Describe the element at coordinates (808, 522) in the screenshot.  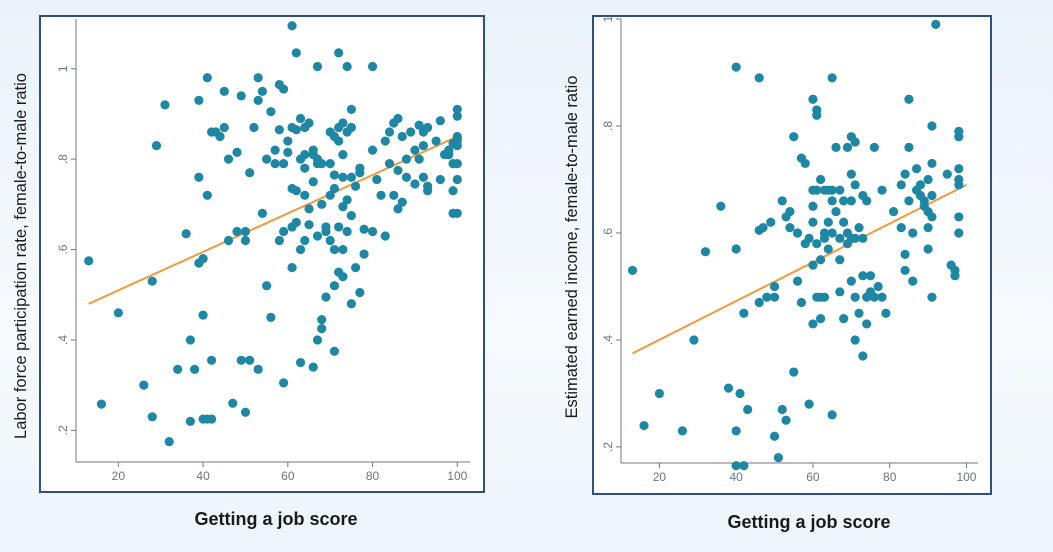
I see `x-axis-title: Getting a job score` at that location.